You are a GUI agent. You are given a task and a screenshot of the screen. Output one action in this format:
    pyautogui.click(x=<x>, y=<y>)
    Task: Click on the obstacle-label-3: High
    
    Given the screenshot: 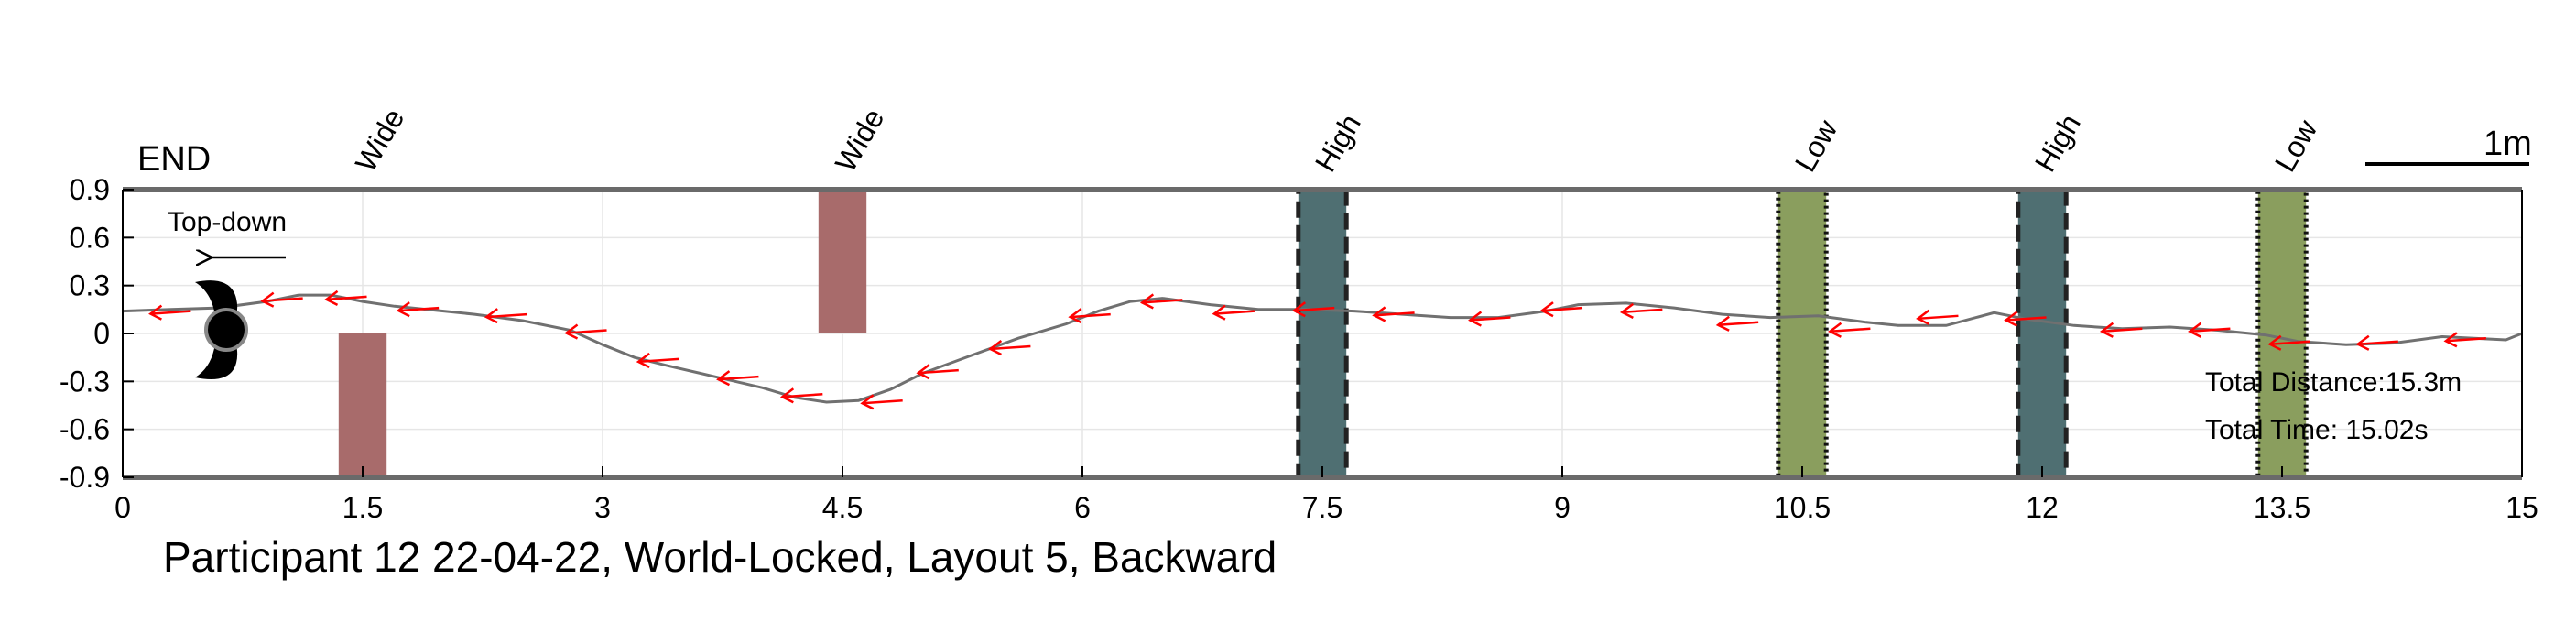 What is the action you would take?
    pyautogui.click(x=1338, y=143)
    